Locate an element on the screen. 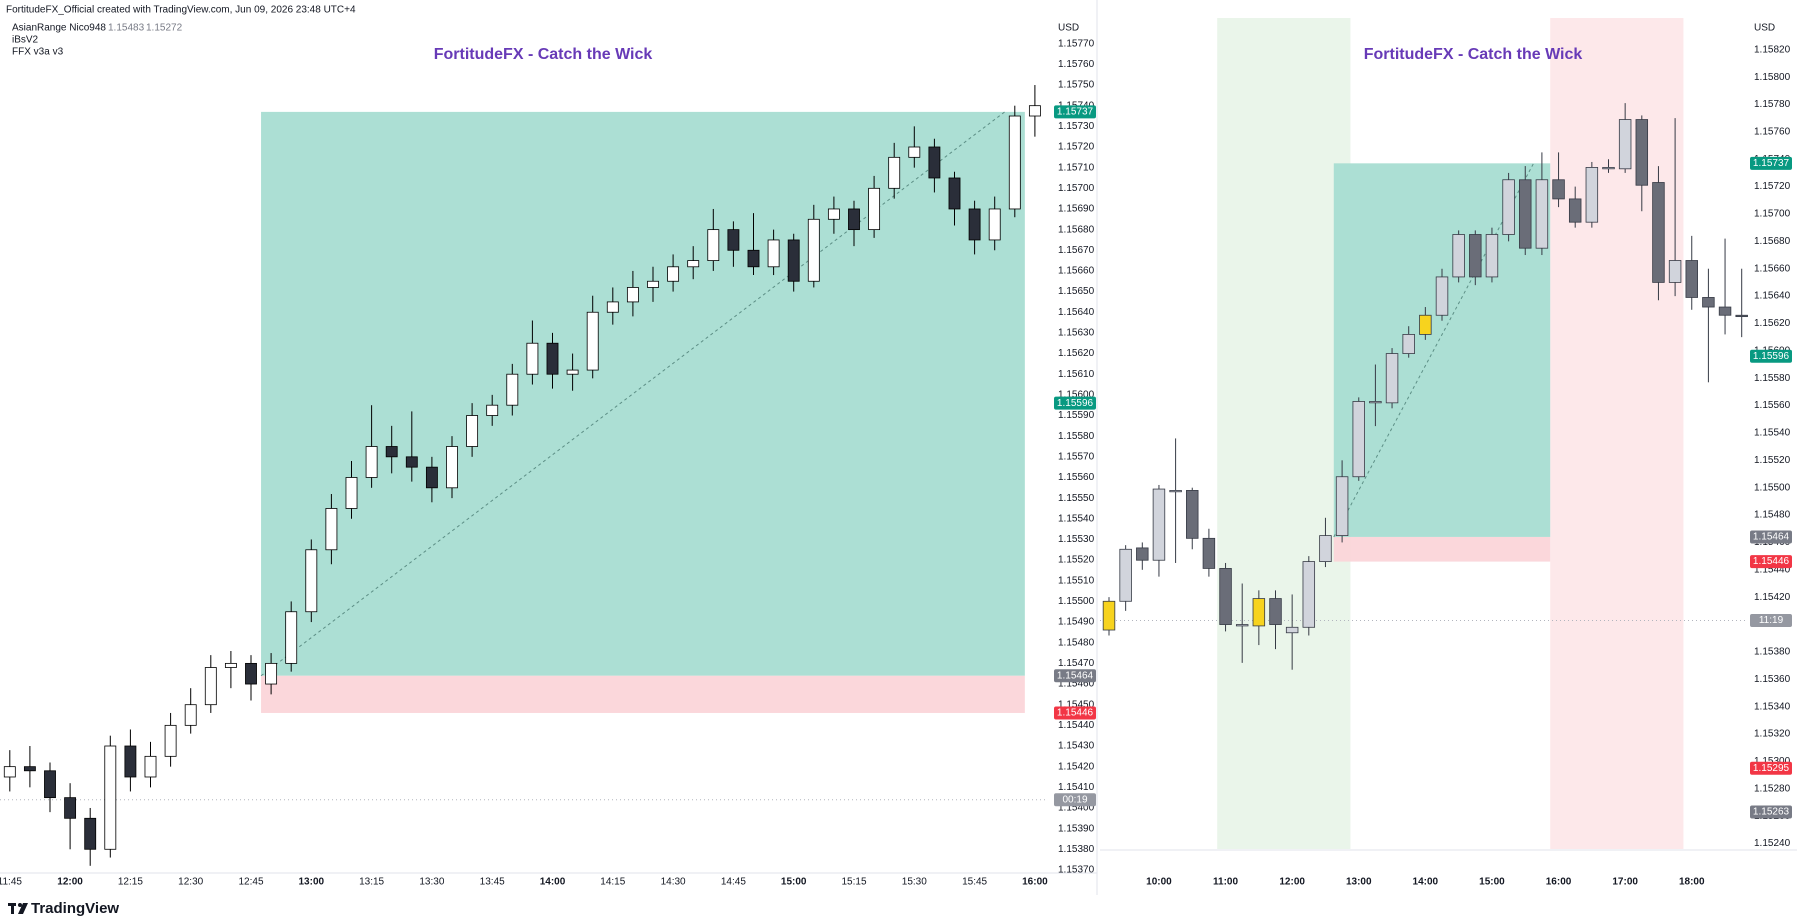 The width and height of the screenshot is (1800, 924). y-tick-label: 1.15470 is located at coordinates (1076, 663).